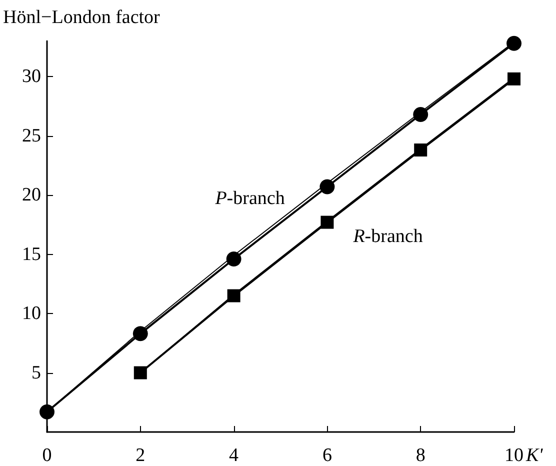  Describe the element at coordinates (534, 455) in the screenshot. I see `x-axis-title: K'` at that location.